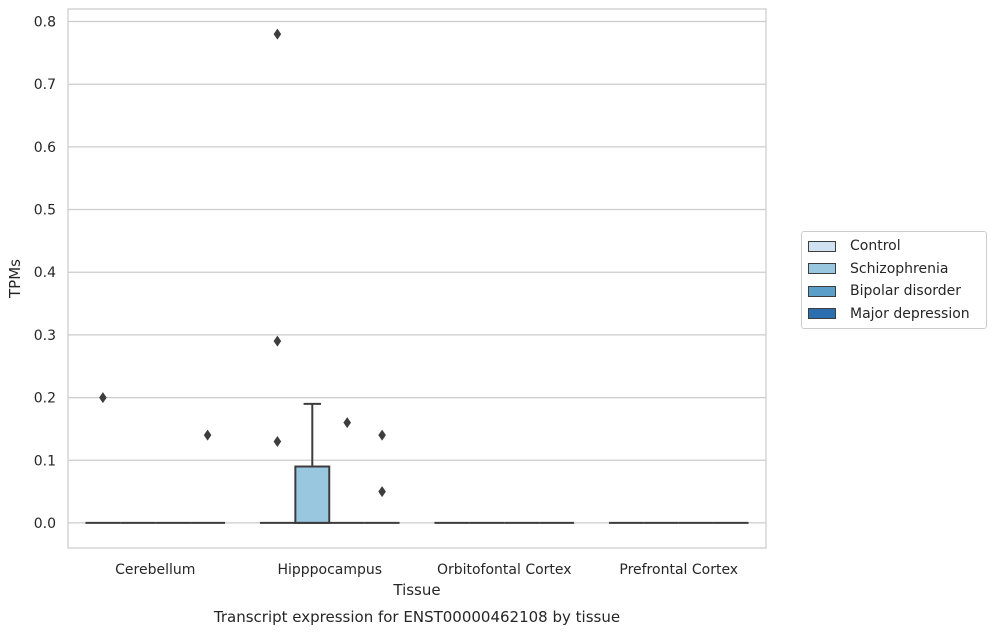  I want to click on y-axis-title: TPMs, so click(15, 279).